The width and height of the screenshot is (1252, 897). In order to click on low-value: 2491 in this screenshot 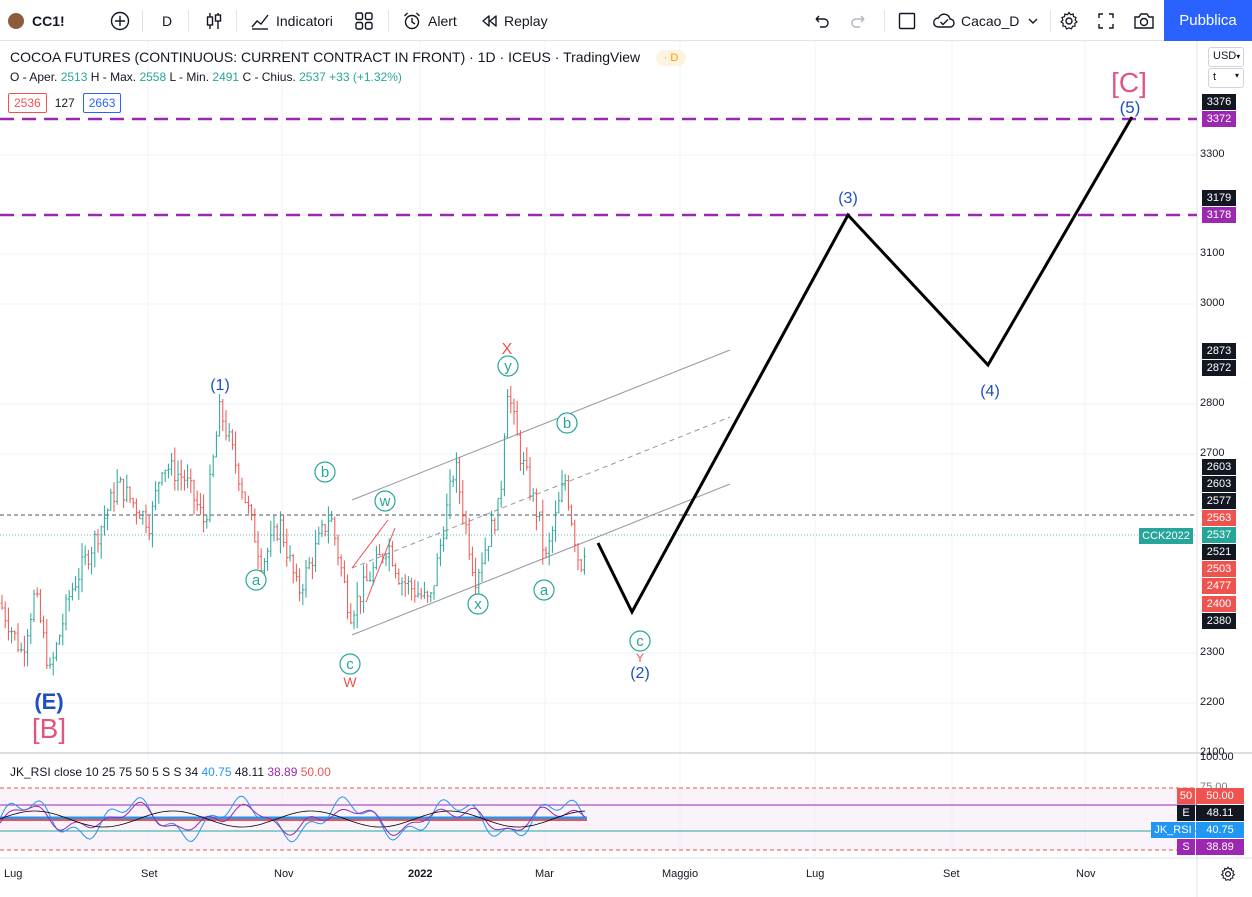, I will do `click(226, 77)`.